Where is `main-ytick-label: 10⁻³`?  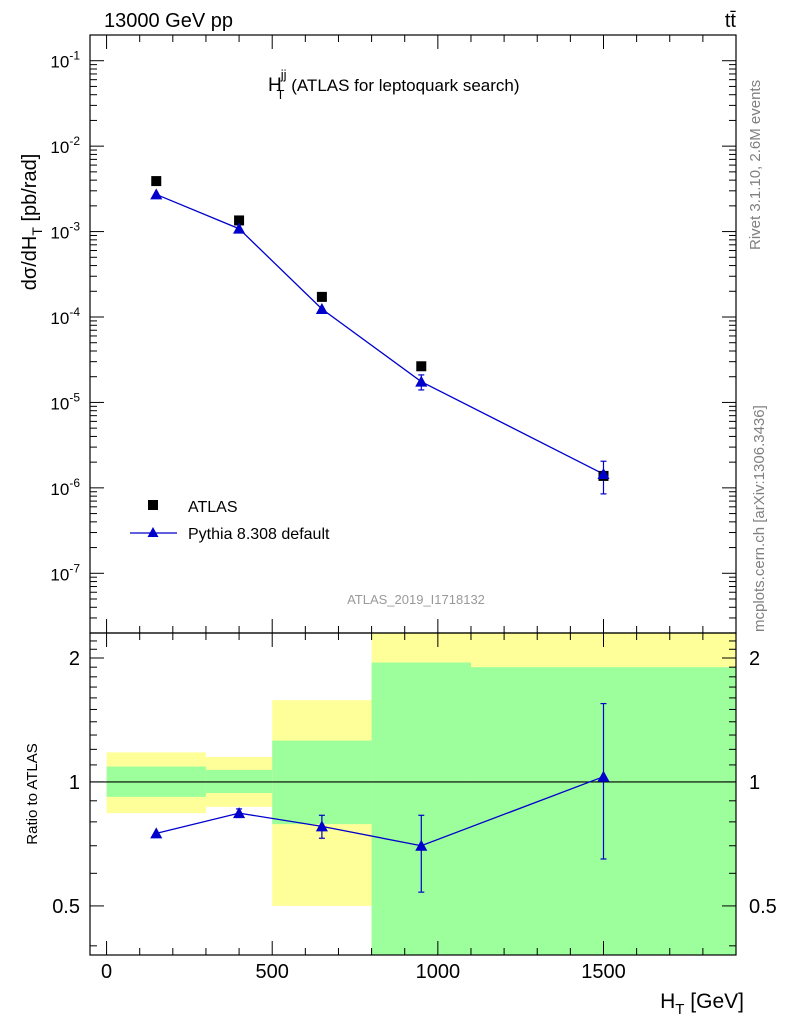
main-ytick-label: 10⁻³ is located at coordinates (65, 231).